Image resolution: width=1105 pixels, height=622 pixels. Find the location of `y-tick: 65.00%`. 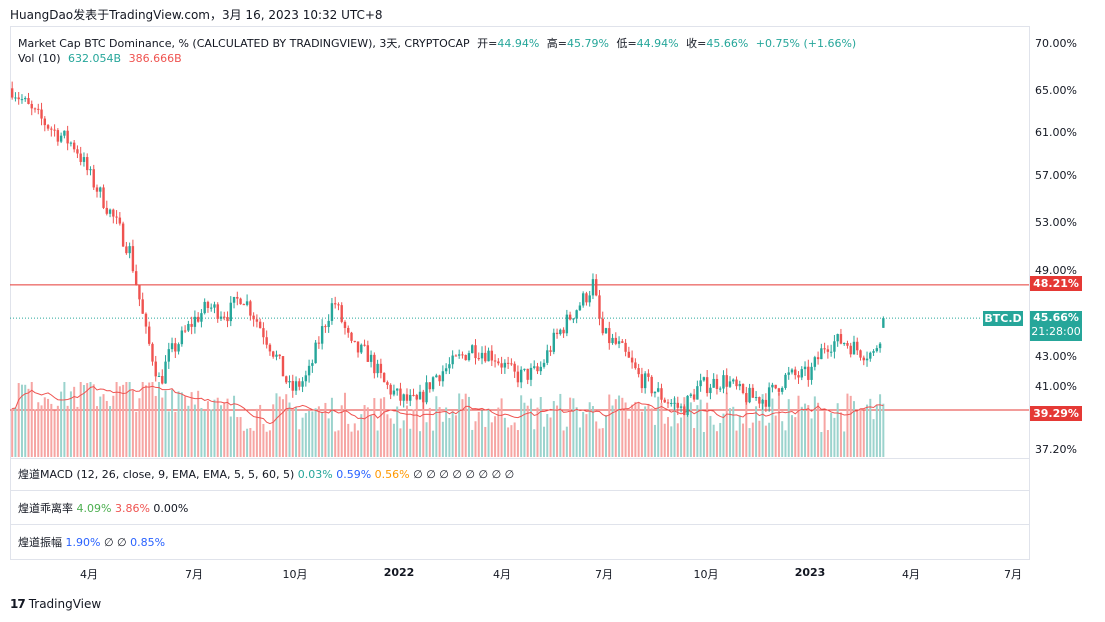

y-tick: 65.00% is located at coordinates (1056, 90).